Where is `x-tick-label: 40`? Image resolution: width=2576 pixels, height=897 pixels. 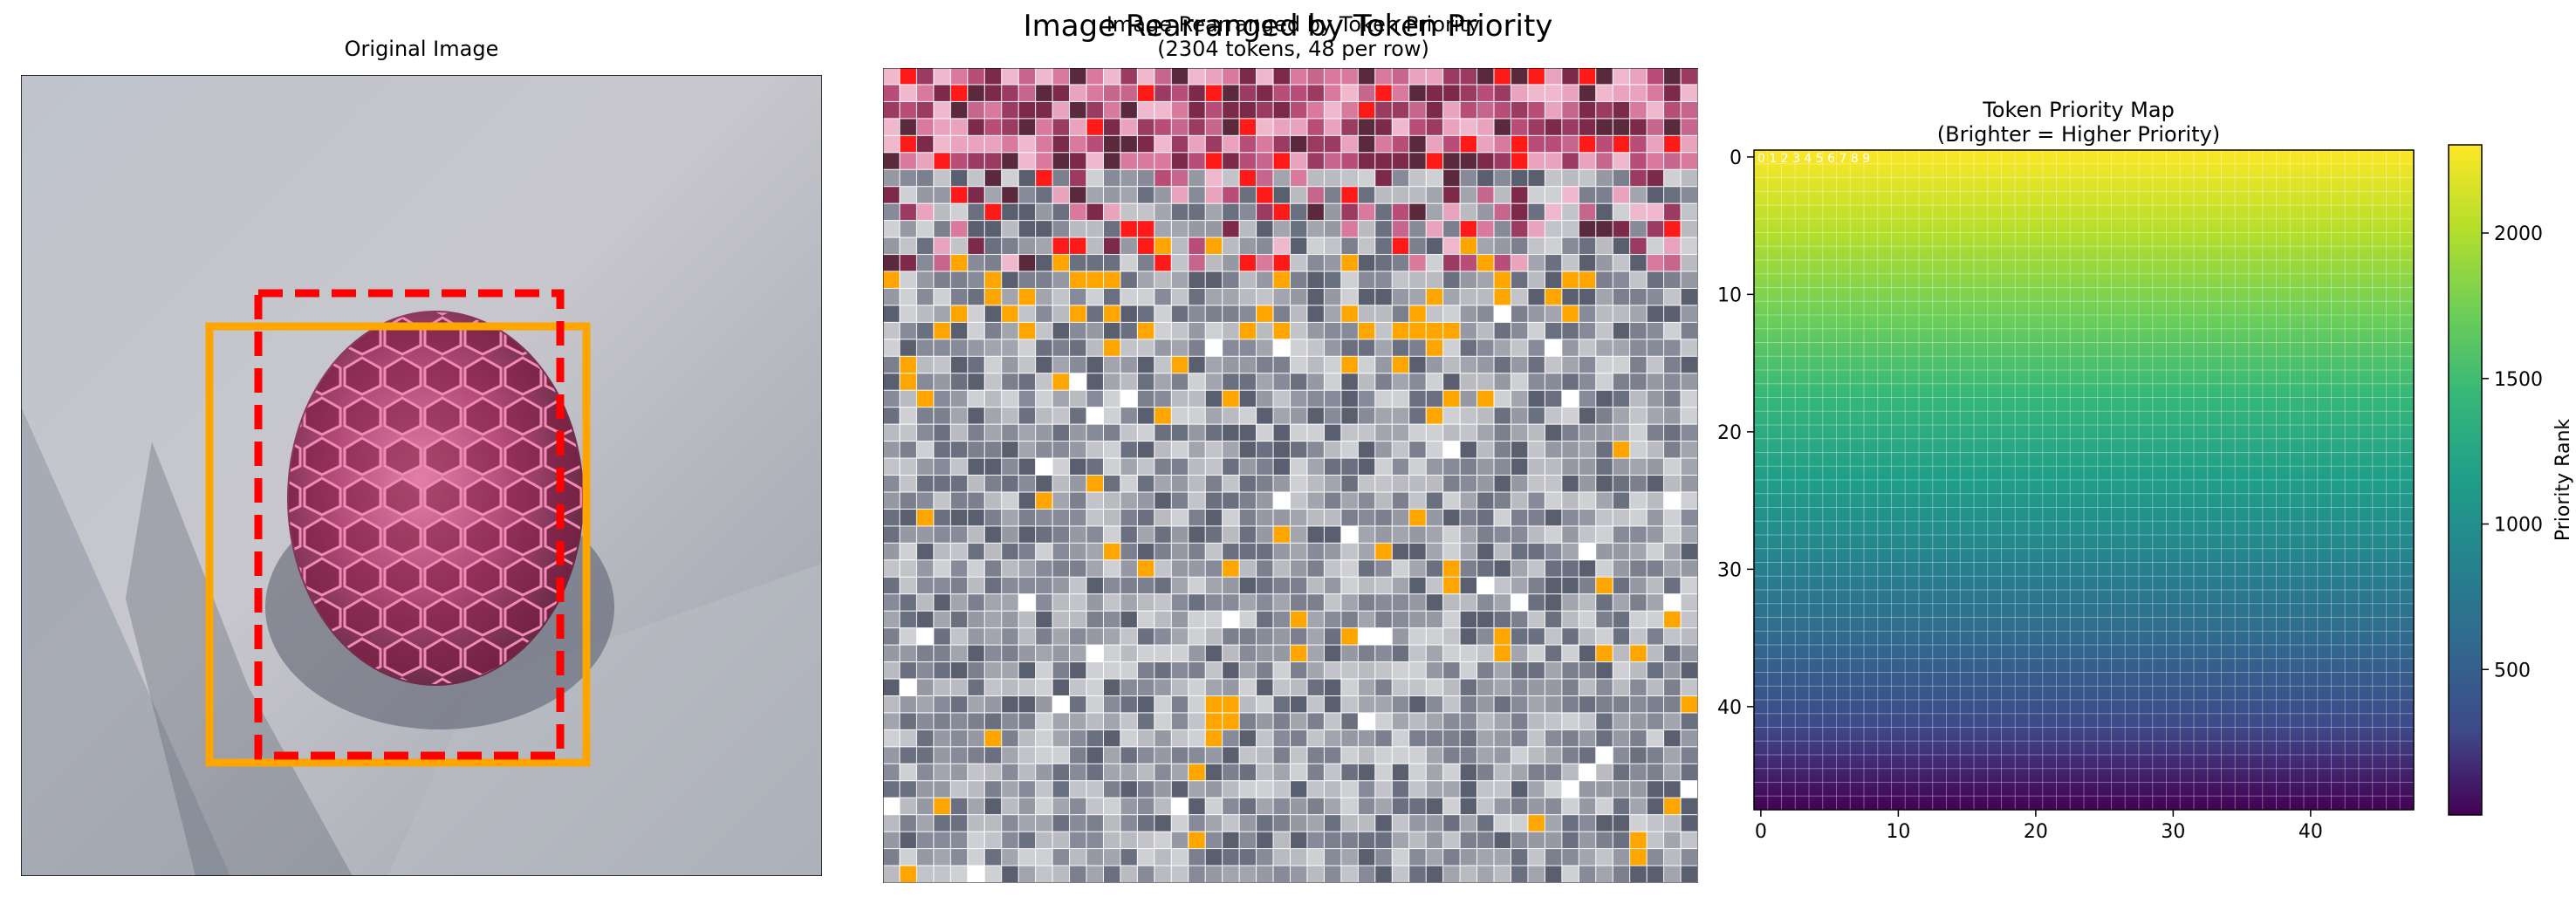
x-tick-label: 40 is located at coordinates (2311, 832).